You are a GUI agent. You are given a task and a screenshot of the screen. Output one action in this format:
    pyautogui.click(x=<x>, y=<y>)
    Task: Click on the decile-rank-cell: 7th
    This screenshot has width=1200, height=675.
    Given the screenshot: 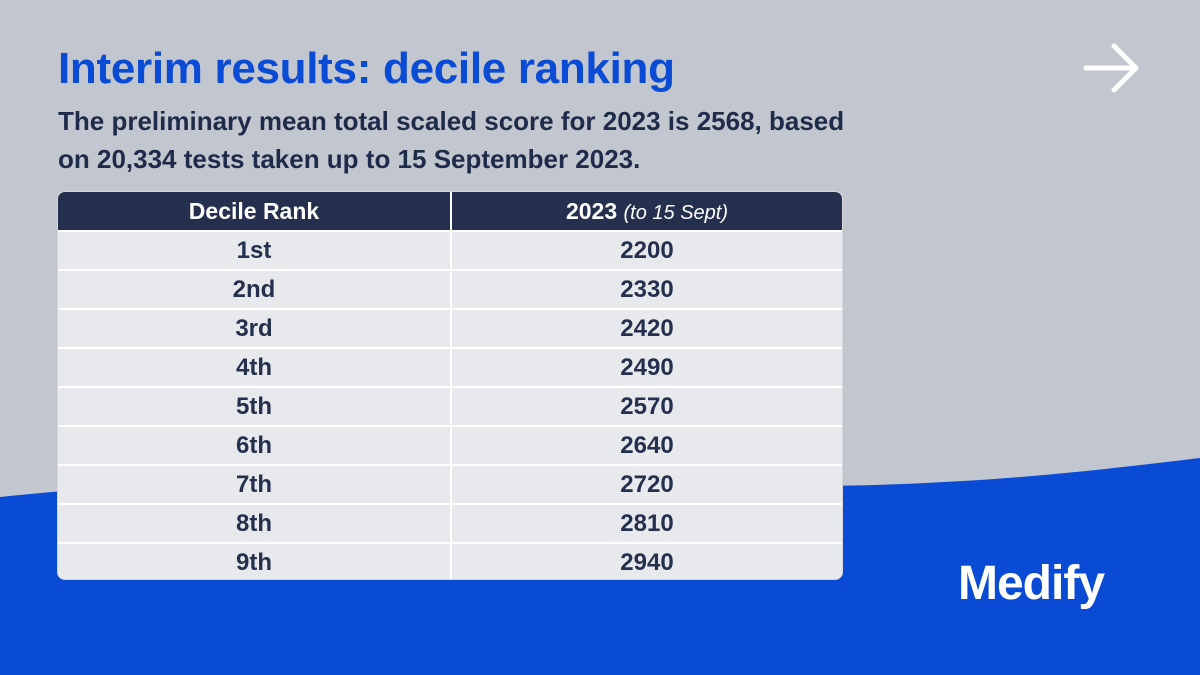 What is the action you would take?
    pyautogui.click(x=255, y=484)
    